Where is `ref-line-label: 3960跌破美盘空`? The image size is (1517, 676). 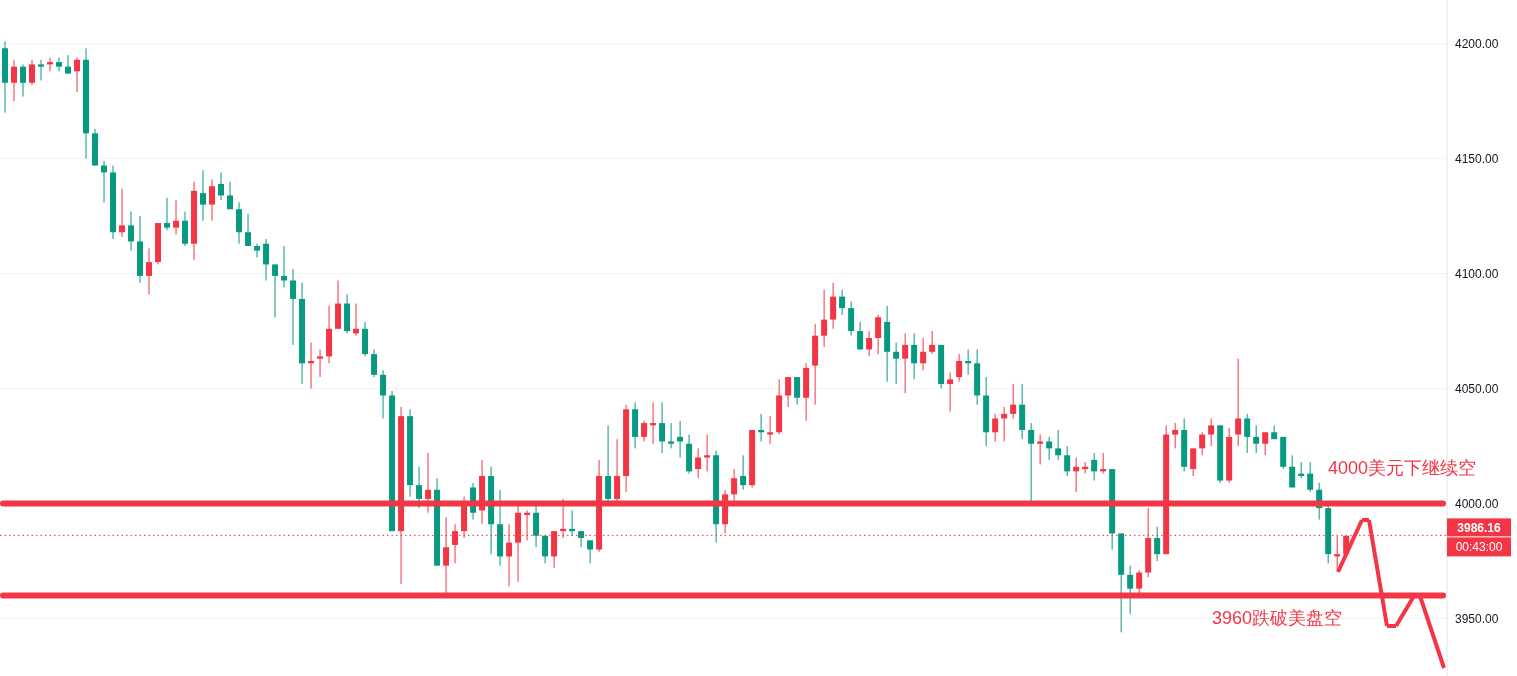 ref-line-label: 3960跌破美盘空 is located at coordinates (1276, 617).